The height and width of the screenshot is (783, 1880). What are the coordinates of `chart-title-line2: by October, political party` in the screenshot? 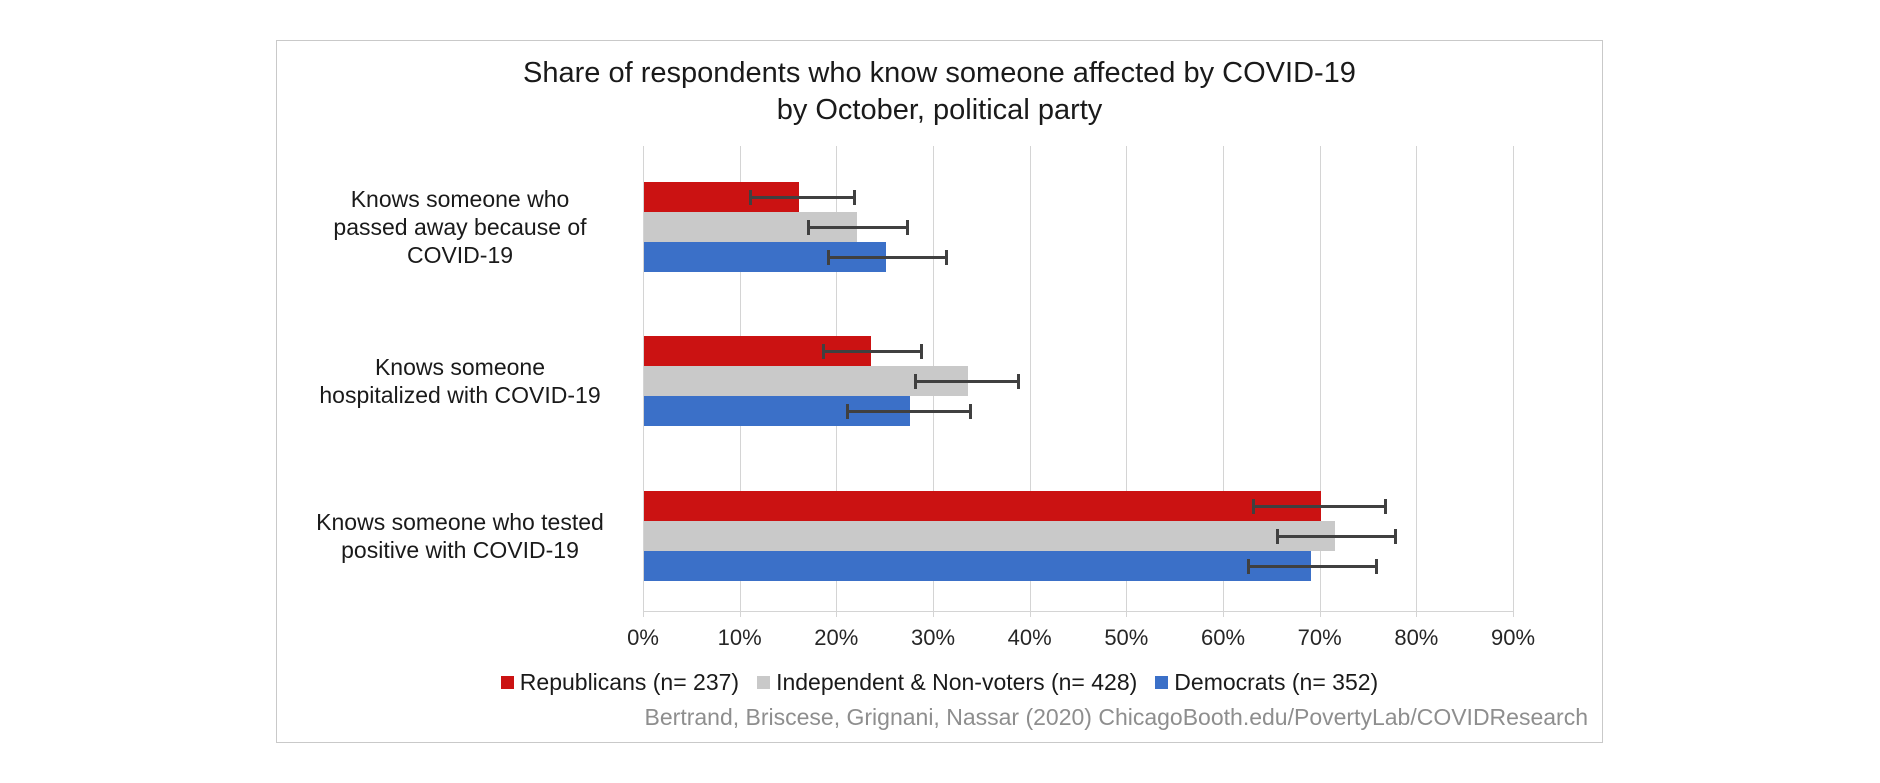 It's located at (939, 110).